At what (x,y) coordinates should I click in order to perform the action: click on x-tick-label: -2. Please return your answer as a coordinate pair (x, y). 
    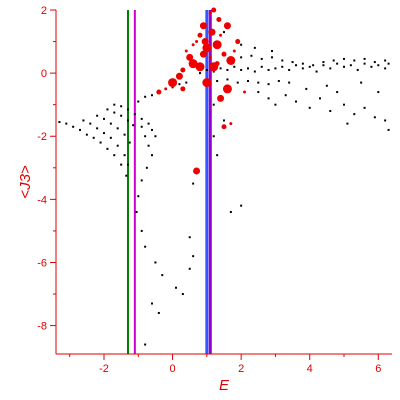
    Looking at the image, I should click on (104, 369).